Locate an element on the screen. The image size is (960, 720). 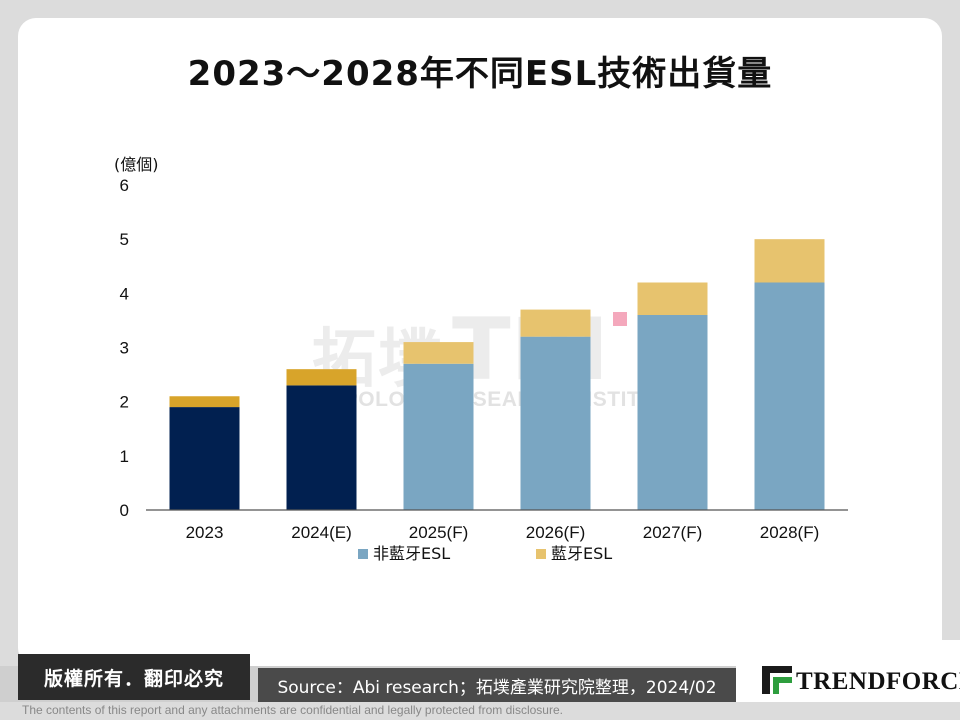
legend-label: 藍牙ESL is located at coordinates (581, 553).